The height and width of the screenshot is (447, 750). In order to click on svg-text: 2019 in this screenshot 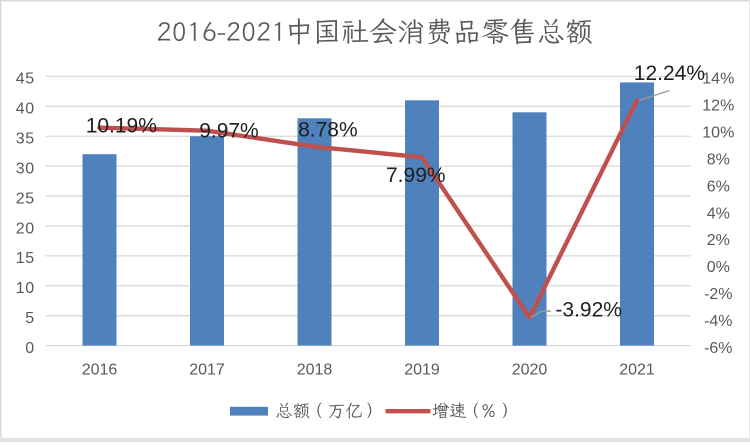, I will do `click(422, 370)`.